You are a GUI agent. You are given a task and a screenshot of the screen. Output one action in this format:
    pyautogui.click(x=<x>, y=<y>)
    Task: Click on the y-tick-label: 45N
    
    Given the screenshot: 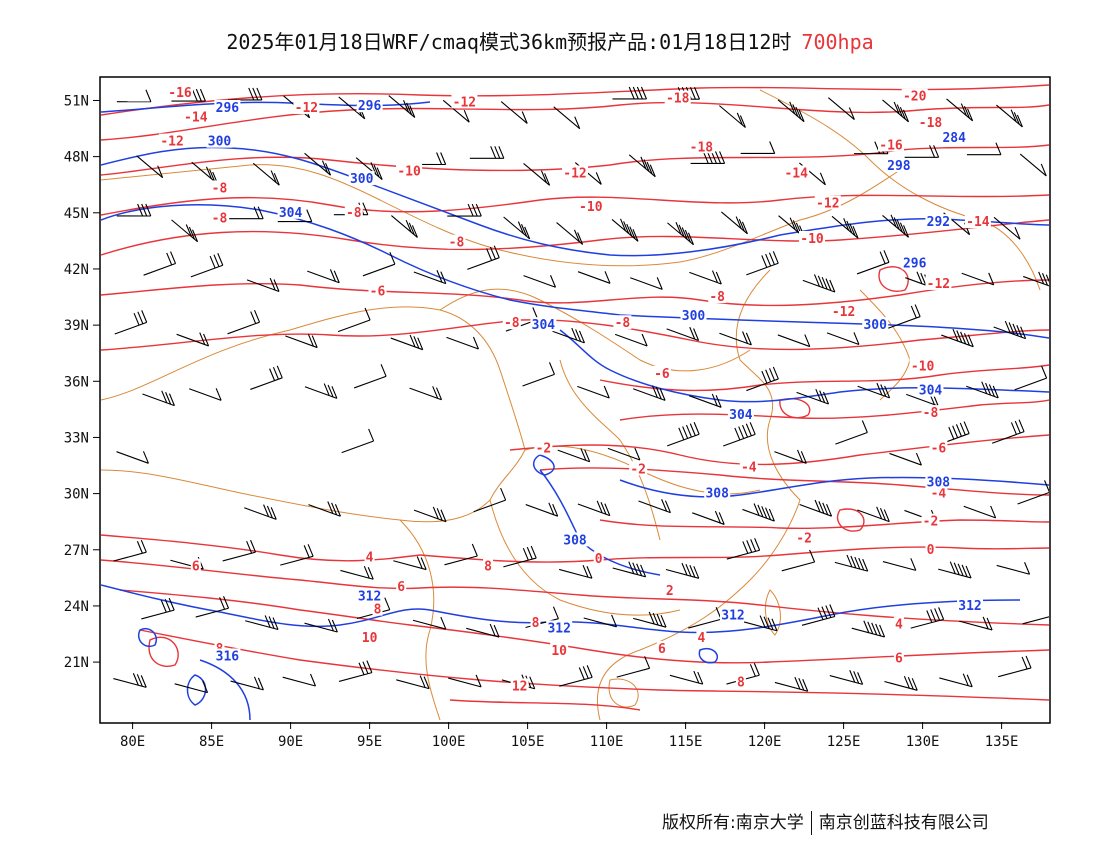 What is the action you would take?
    pyautogui.click(x=76, y=214)
    